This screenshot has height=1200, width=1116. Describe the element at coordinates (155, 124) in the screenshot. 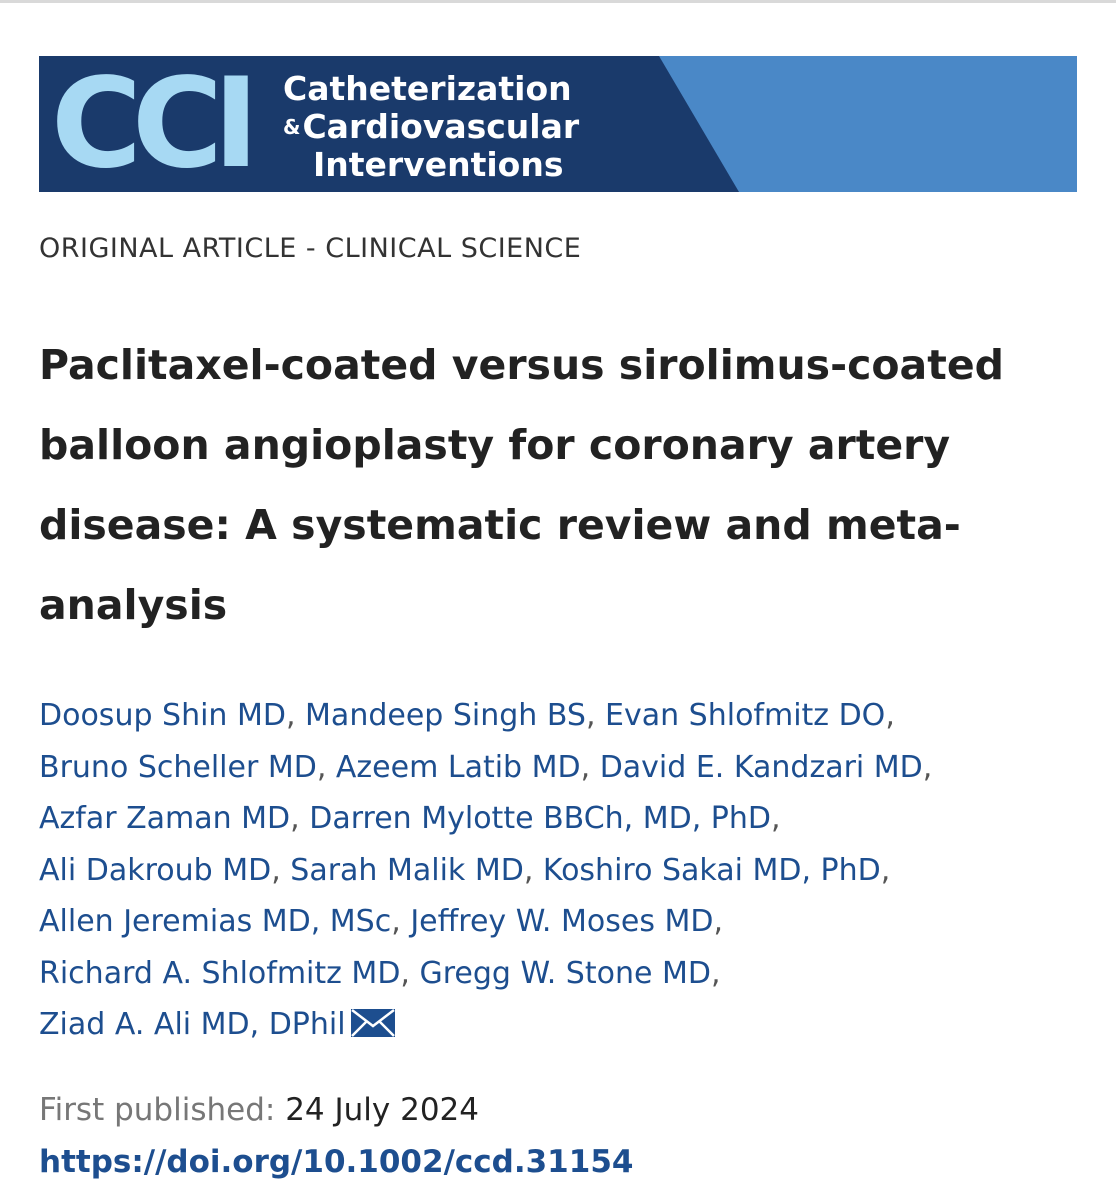

I see `journal-logo: CCI` at that location.